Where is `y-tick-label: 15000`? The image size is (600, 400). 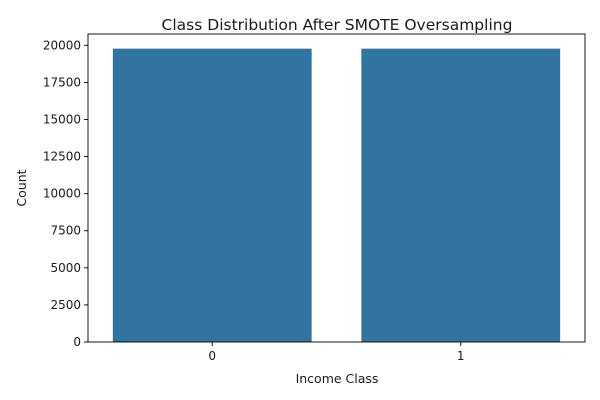 y-tick-label: 15000 is located at coordinates (62, 119).